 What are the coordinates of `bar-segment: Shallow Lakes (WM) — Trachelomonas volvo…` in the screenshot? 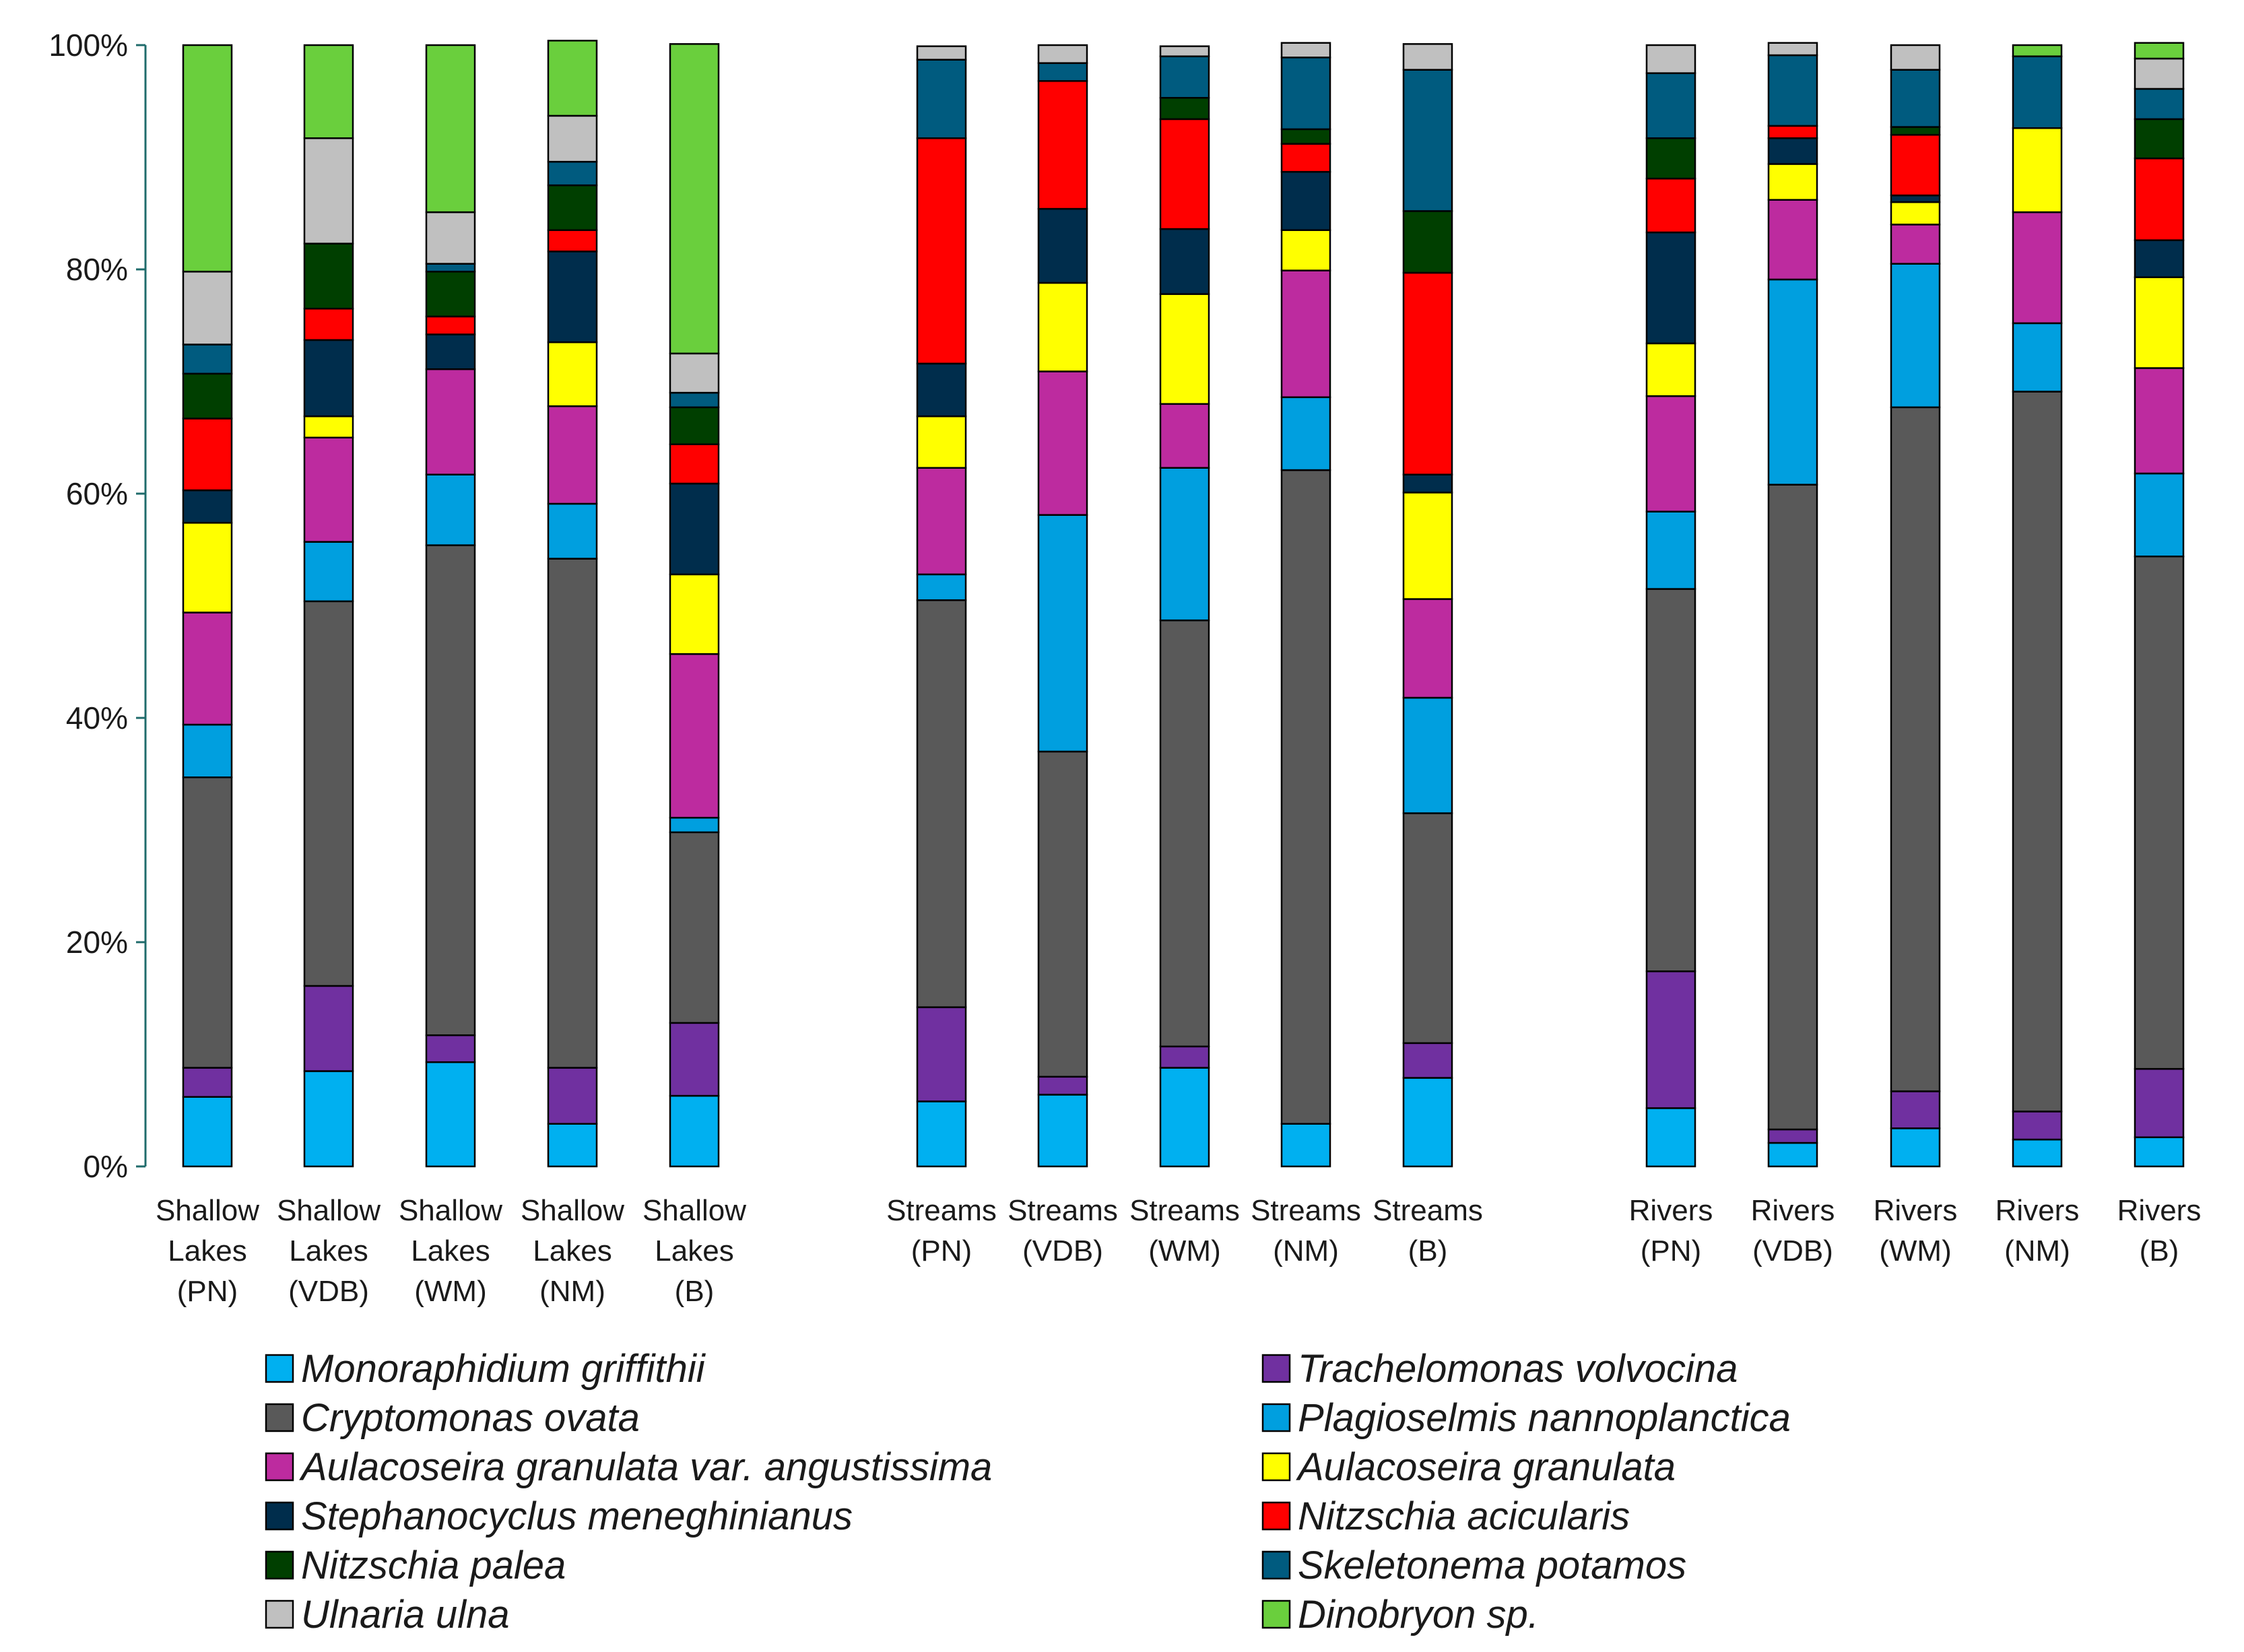 It's located at (450, 1048).